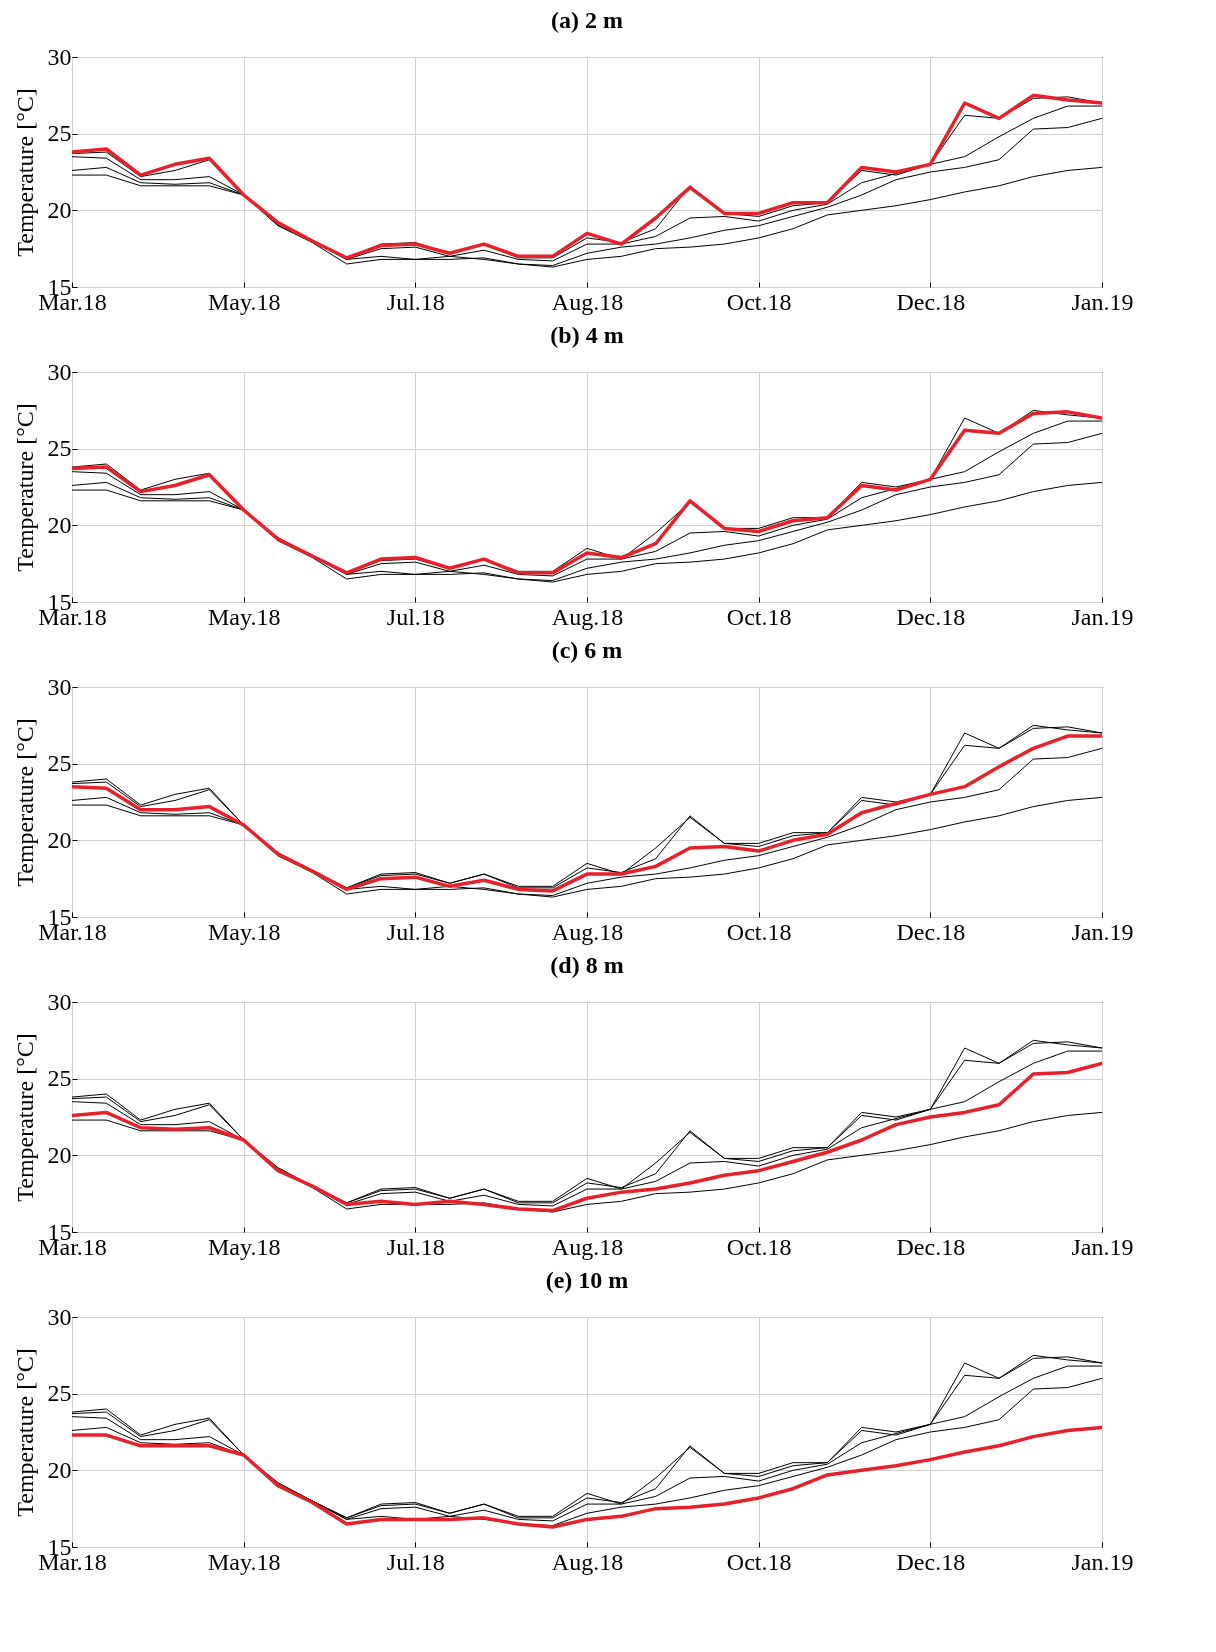  What do you see at coordinates (587, 650) in the screenshot?
I see `chart-title: (c) 6 m` at bounding box center [587, 650].